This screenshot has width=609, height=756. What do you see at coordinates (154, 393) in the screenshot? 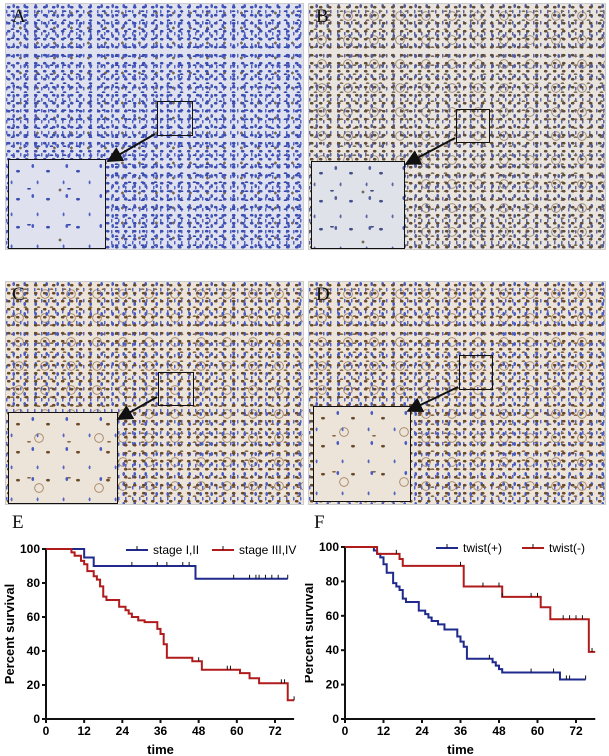
I see `micrograph-c` at bounding box center [154, 393].